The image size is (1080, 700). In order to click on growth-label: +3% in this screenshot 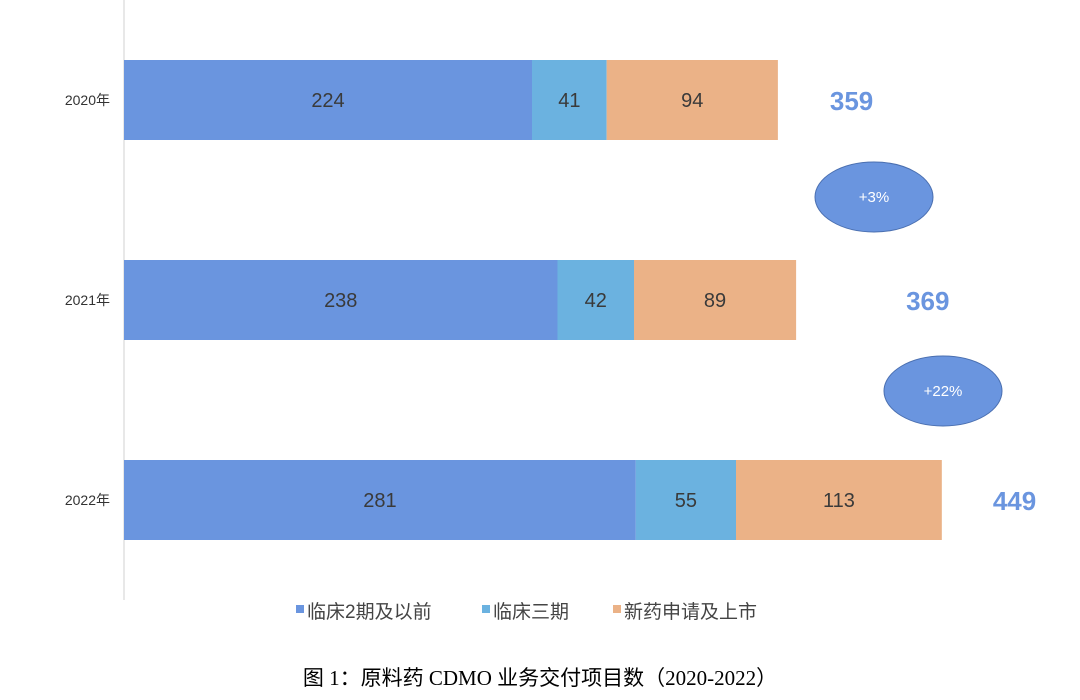, I will do `click(874, 197)`.